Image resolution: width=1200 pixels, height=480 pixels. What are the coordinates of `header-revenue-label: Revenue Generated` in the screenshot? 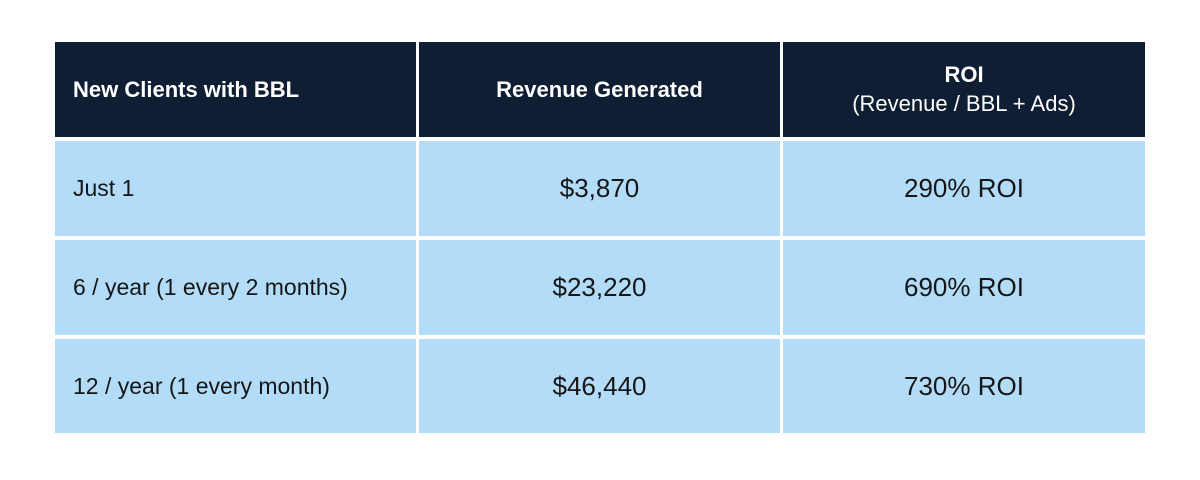 It's located at (599, 89).